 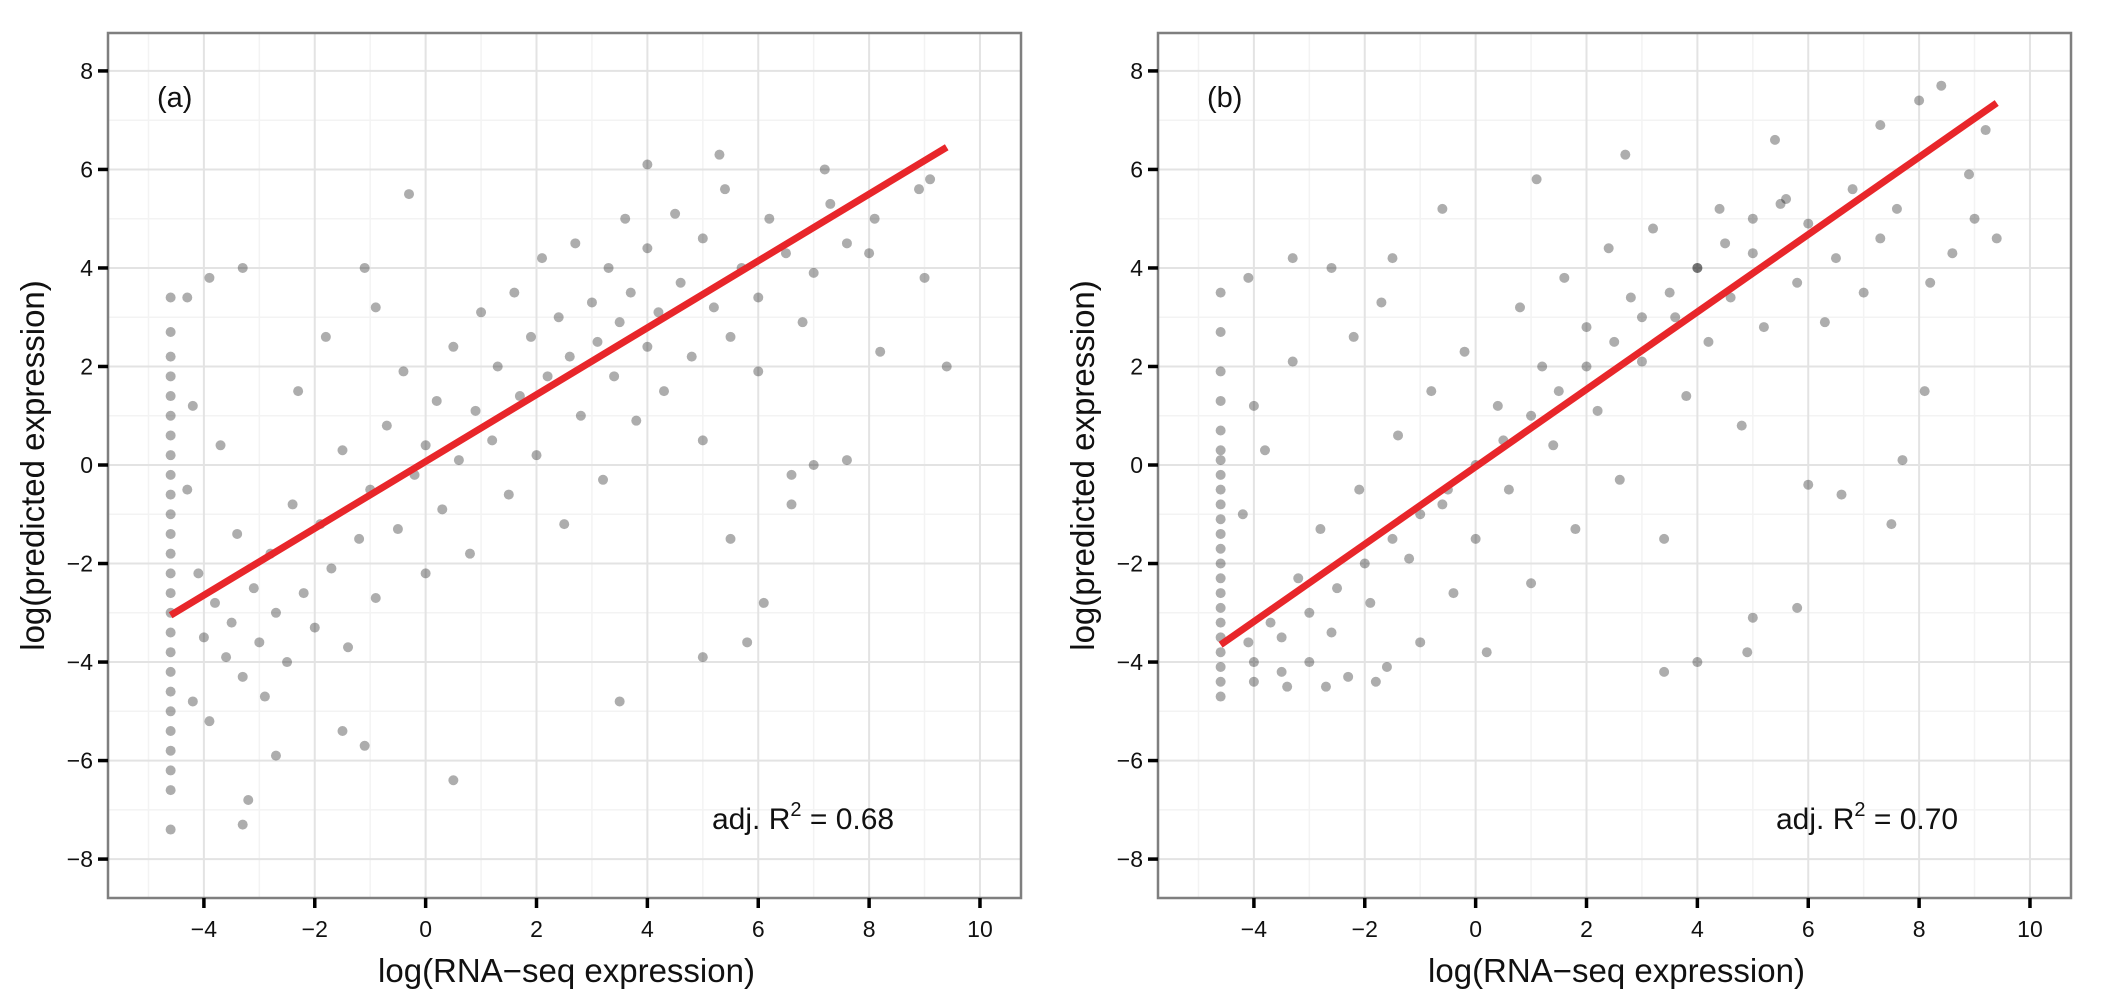 What do you see at coordinates (86, 366) in the screenshot?
I see `y-tick-label: 2` at bounding box center [86, 366].